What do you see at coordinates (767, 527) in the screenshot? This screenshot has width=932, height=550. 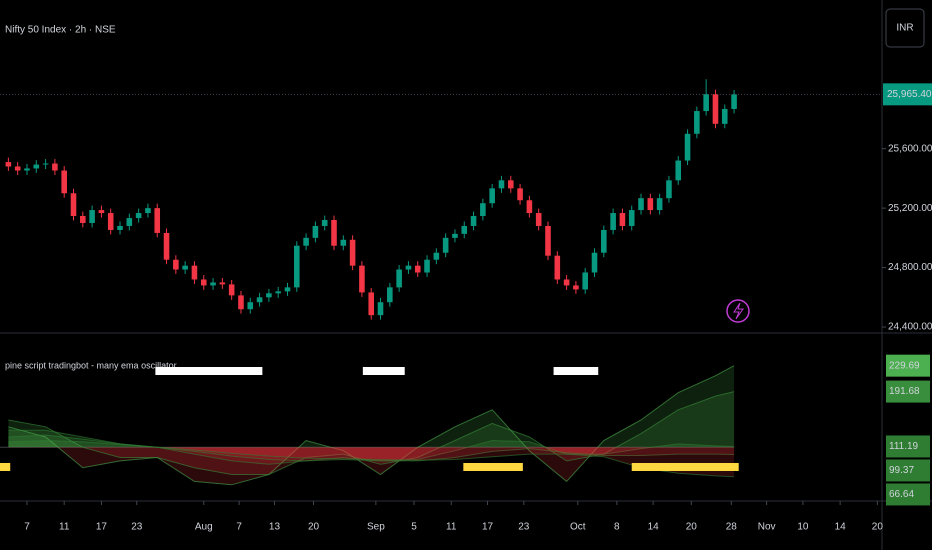 I see `x-tick-label: Nov` at bounding box center [767, 527].